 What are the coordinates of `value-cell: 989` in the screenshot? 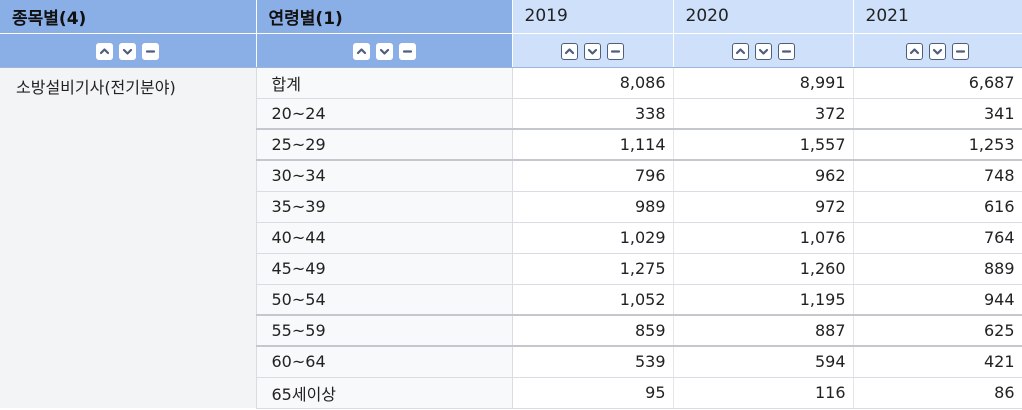 It's located at (593, 207).